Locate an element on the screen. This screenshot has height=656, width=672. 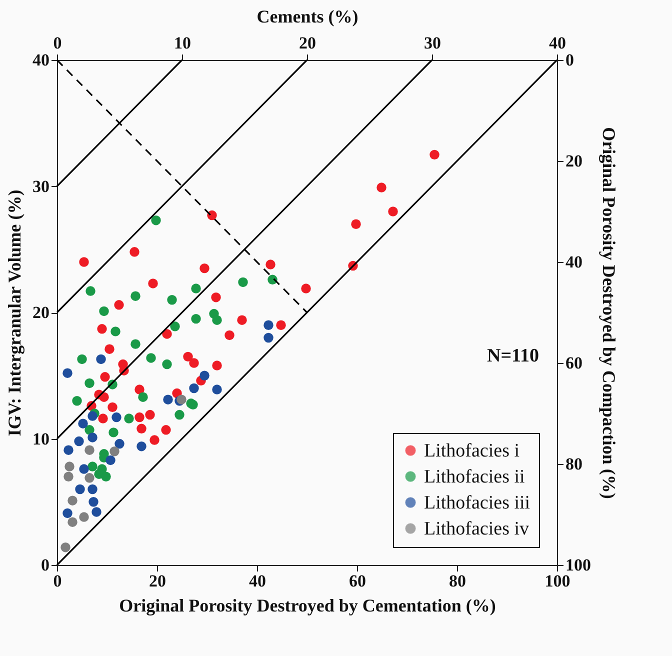
x-tick-label: 40 is located at coordinates (257, 581).